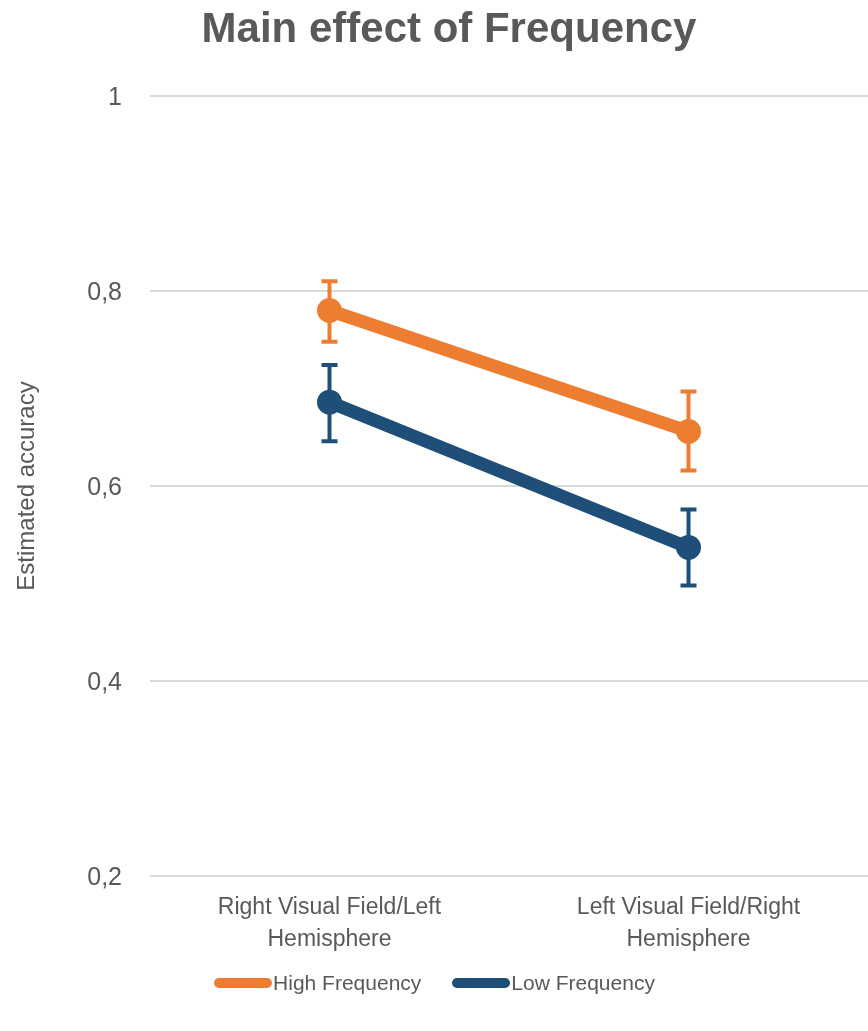 The height and width of the screenshot is (1031, 868). What do you see at coordinates (104, 485) in the screenshot?
I see `y-tick-label: 0,6` at bounding box center [104, 485].